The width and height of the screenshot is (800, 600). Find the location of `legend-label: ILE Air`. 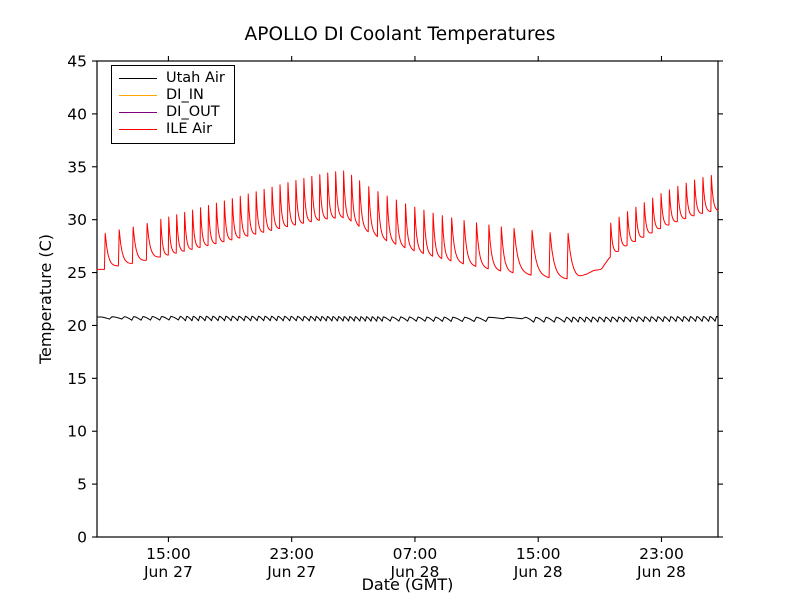

legend-label: ILE Air is located at coordinates (189, 129).